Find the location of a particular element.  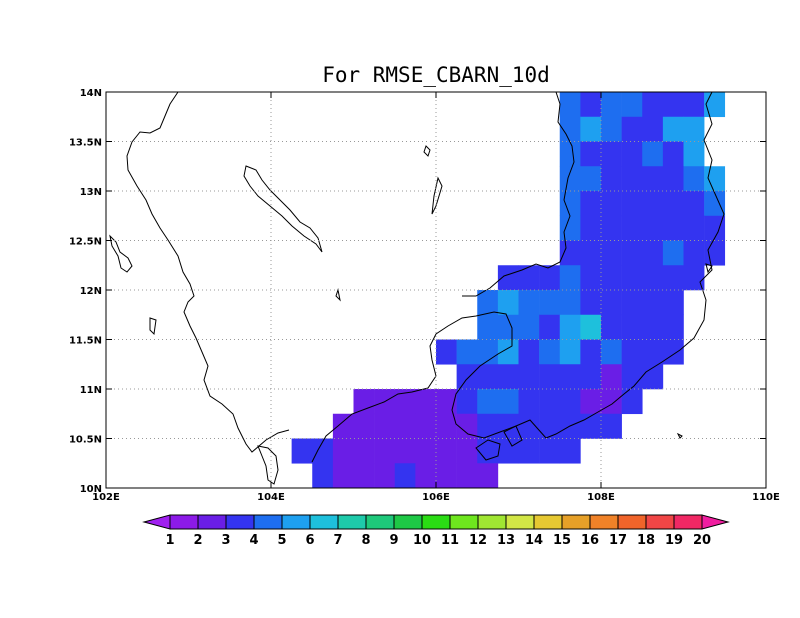

colorbar-label: 19 is located at coordinates (674, 540).